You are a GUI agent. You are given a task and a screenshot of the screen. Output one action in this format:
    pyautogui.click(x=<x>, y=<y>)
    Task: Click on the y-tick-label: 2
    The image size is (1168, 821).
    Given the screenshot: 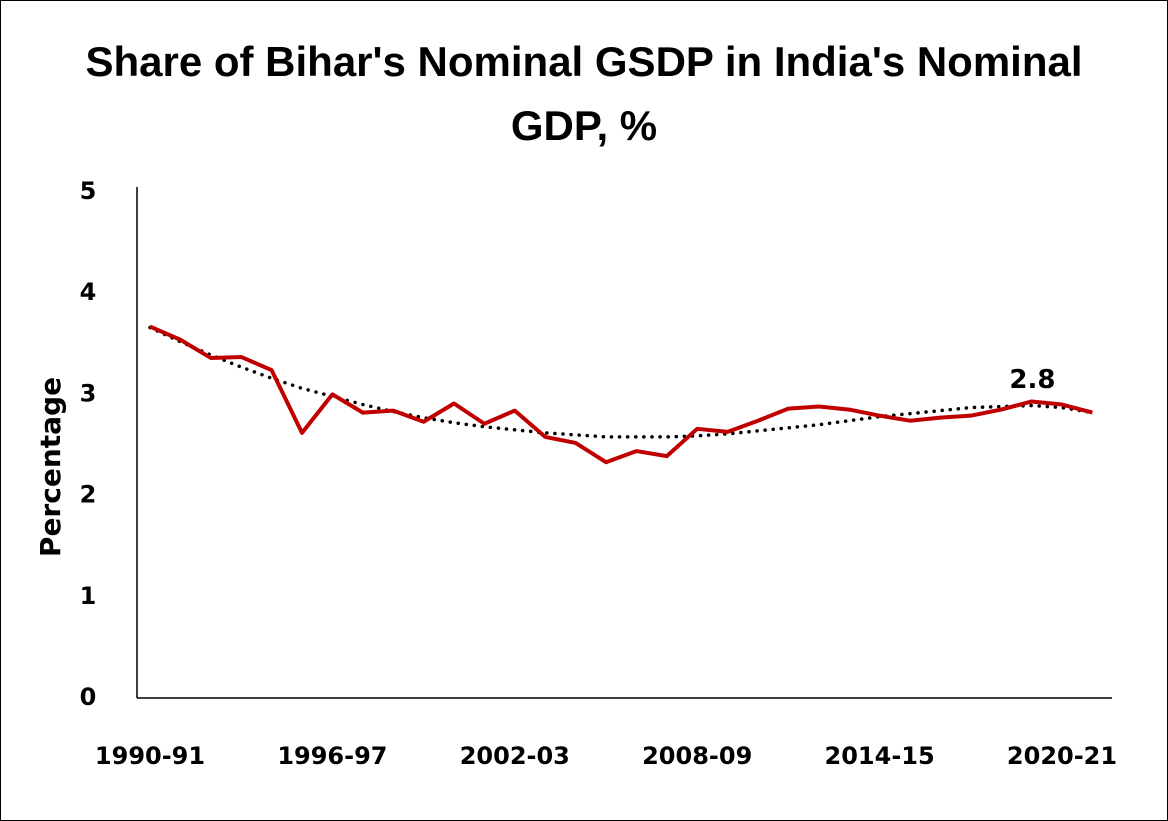 What is the action you would take?
    pyautogui.click(x=88, y=495)
    